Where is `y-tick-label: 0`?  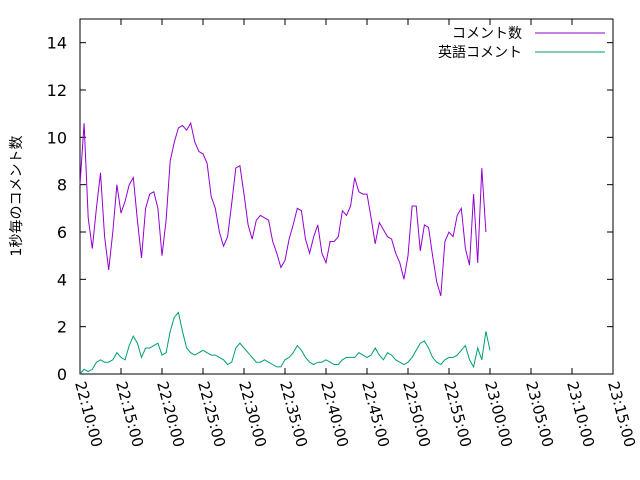
y-tick-label: 0 is located at coordinates (62, 374).